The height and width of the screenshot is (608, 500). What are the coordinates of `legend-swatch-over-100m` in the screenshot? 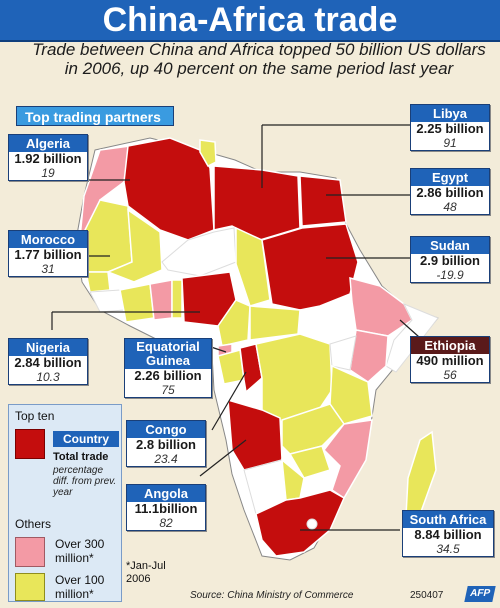 It's located at (30, 587).